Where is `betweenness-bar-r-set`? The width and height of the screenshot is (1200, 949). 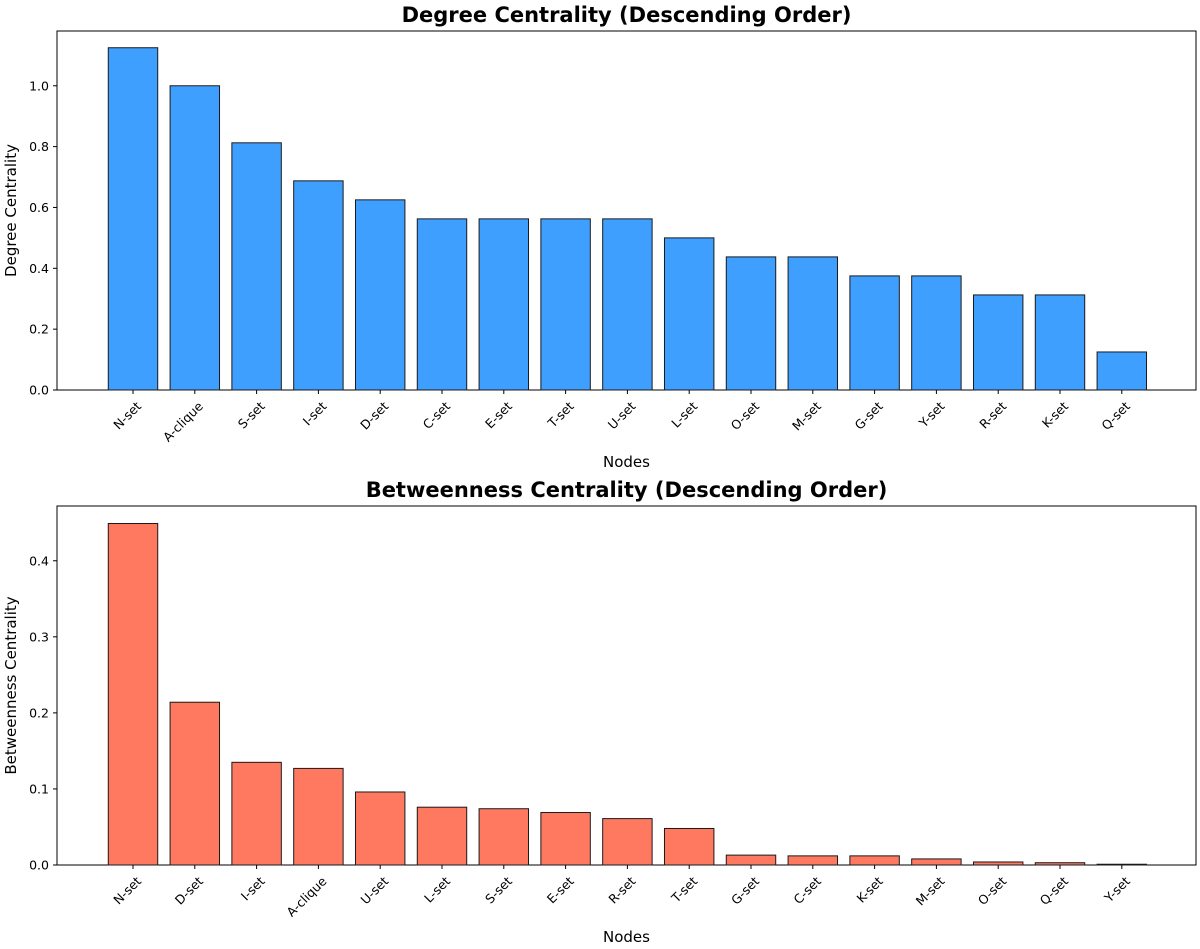 betweenness-bar-r-set is located at coordinates (627, 842).